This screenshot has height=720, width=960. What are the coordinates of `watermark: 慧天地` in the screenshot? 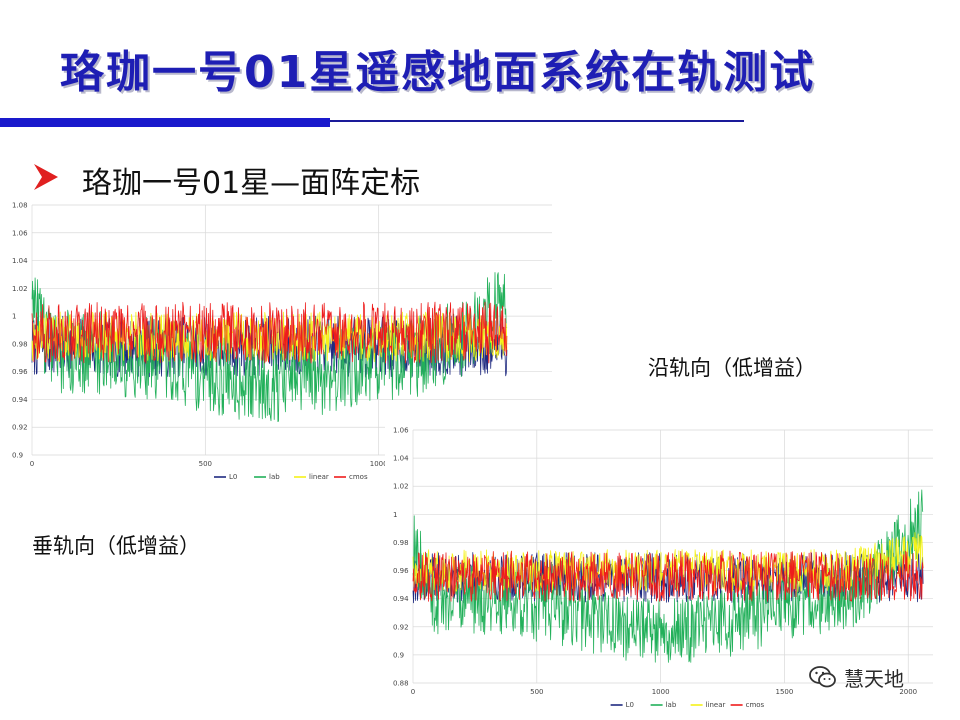 It's located at (856, 677).